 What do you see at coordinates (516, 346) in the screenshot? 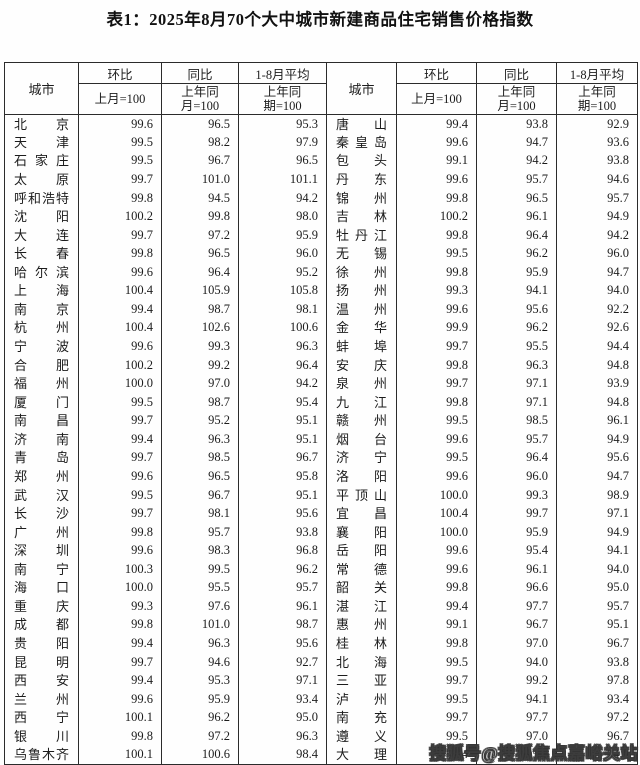
I see `yoy-value: 95.5` at bounding box center [516, 346].